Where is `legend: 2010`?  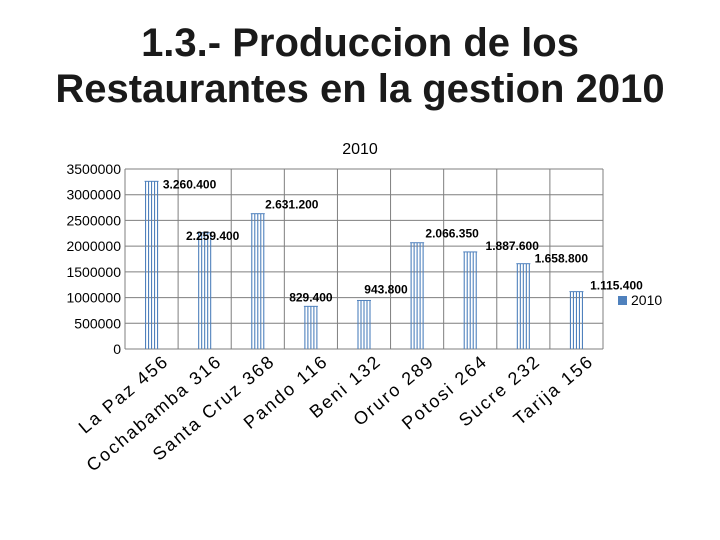 legend: 2010 is located at coordinates (640, 300).